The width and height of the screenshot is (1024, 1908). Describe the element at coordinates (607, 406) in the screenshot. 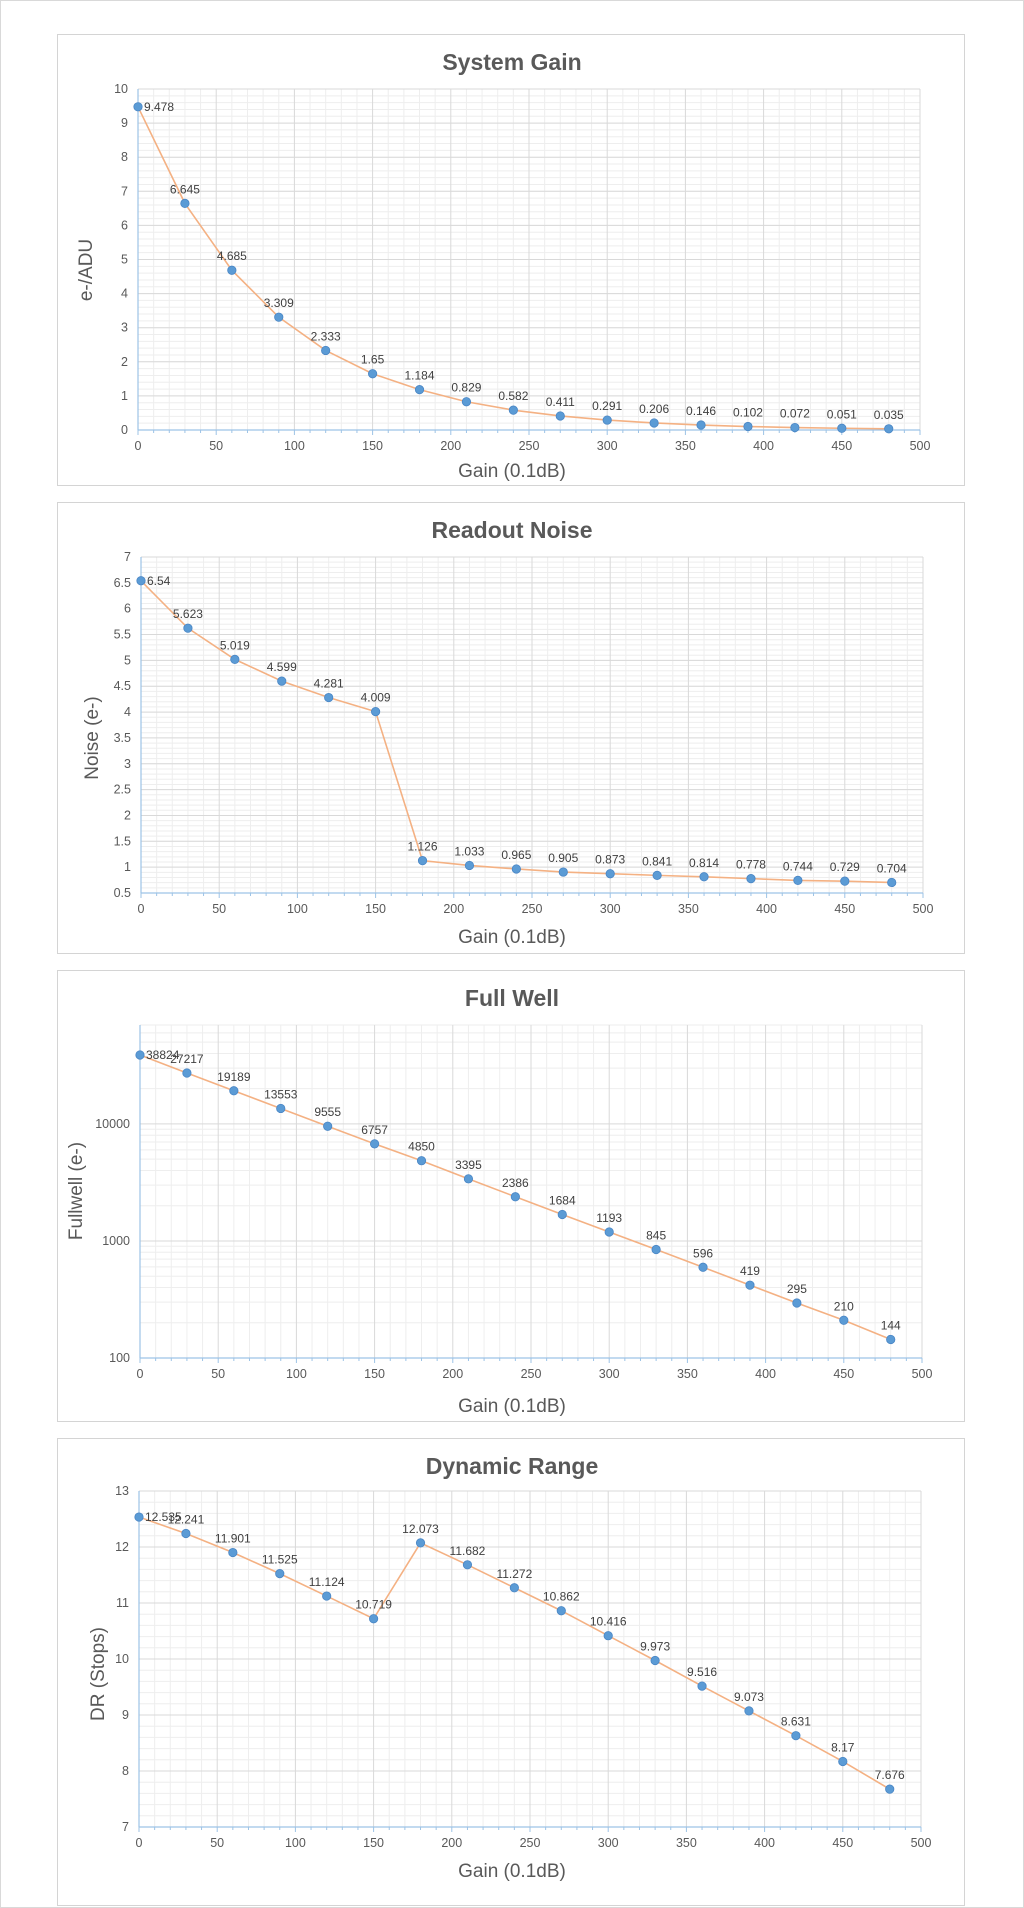

I see `data-label: 0.291` at that location.